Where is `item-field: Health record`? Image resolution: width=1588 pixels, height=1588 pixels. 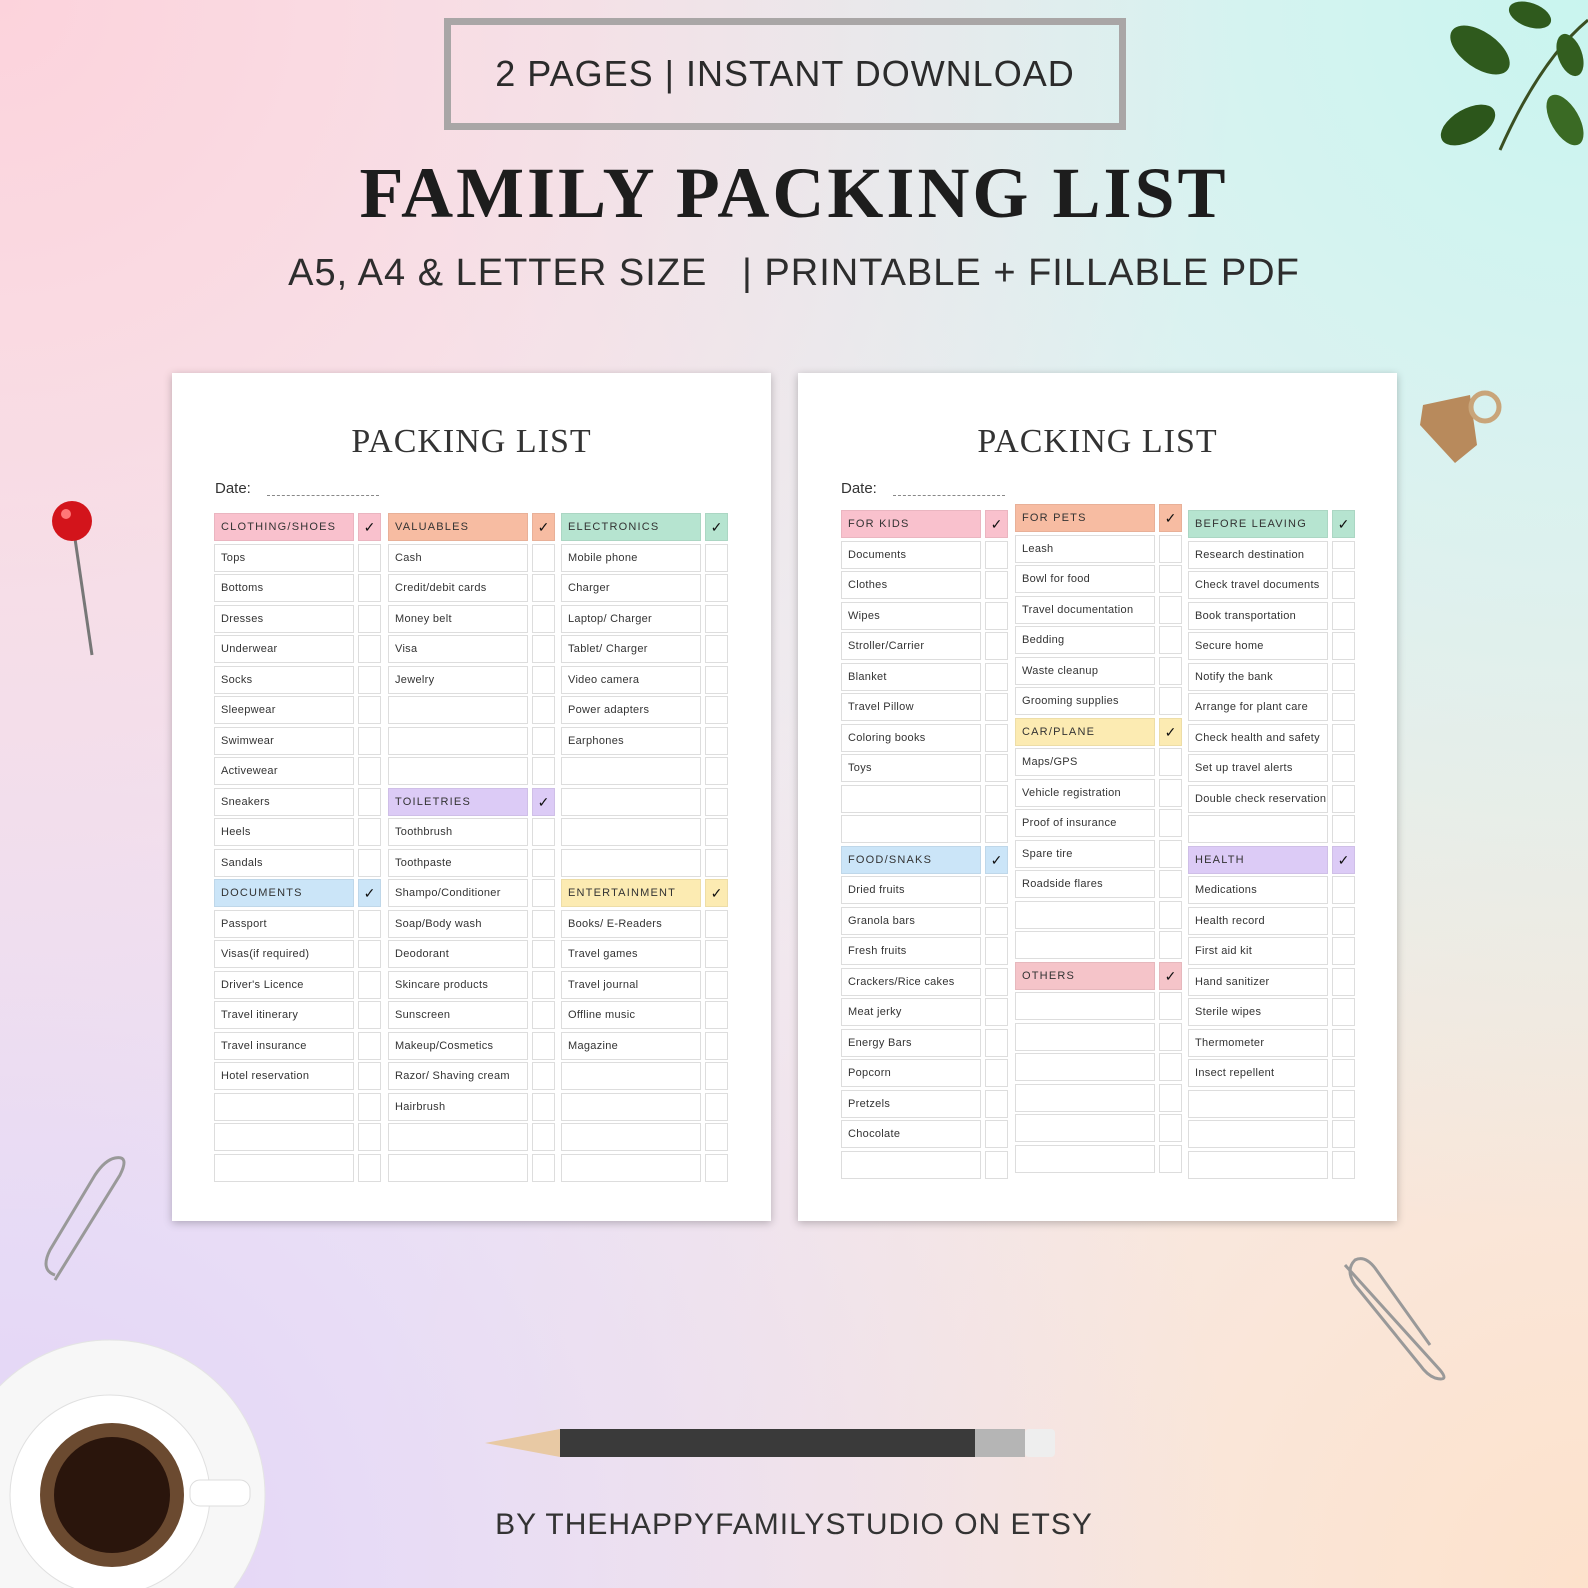 item-field: Health record is located at coordinates (1258, 920).